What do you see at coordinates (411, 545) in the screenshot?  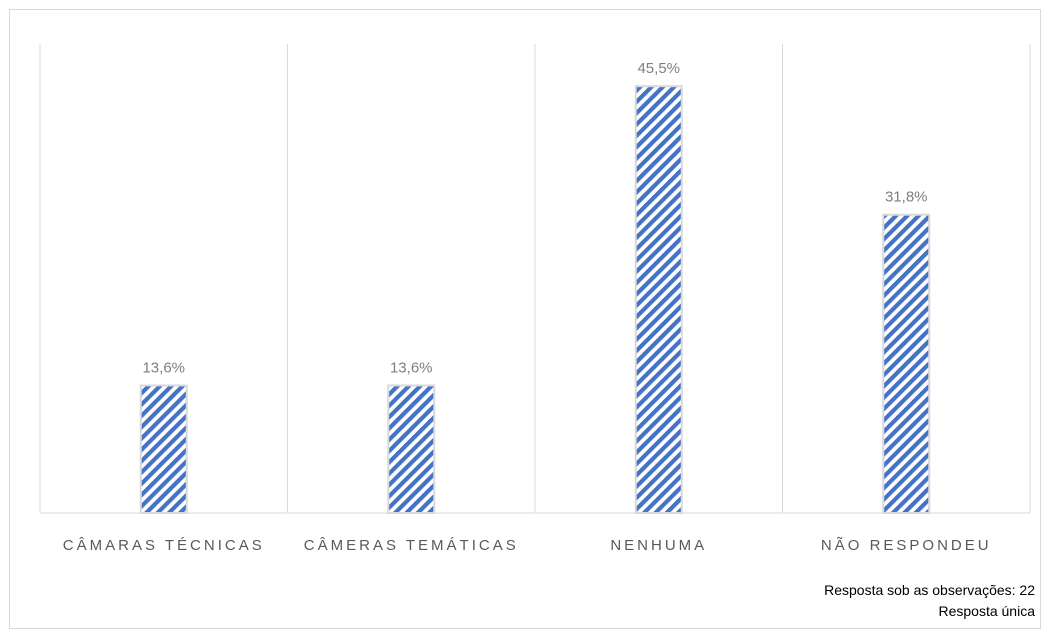 I see `category-label: CÂMERAS TEMÁTICAS` at bounding box center [411, 545].